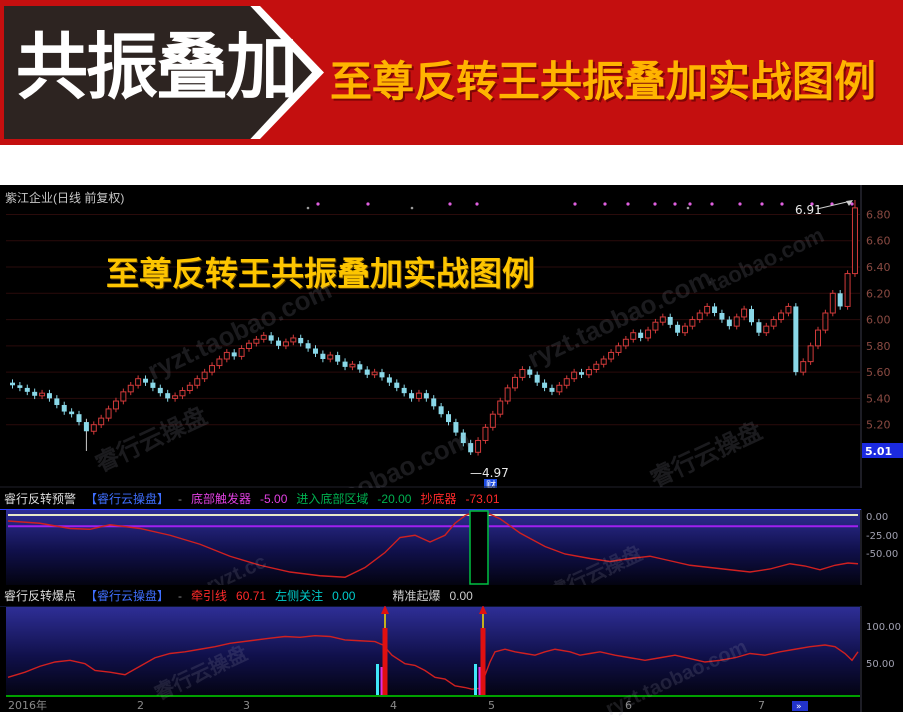 The width and height of the screenshot is (903, 721). I want to click on banner-left-title: 共振叠加, so click(157, 68).